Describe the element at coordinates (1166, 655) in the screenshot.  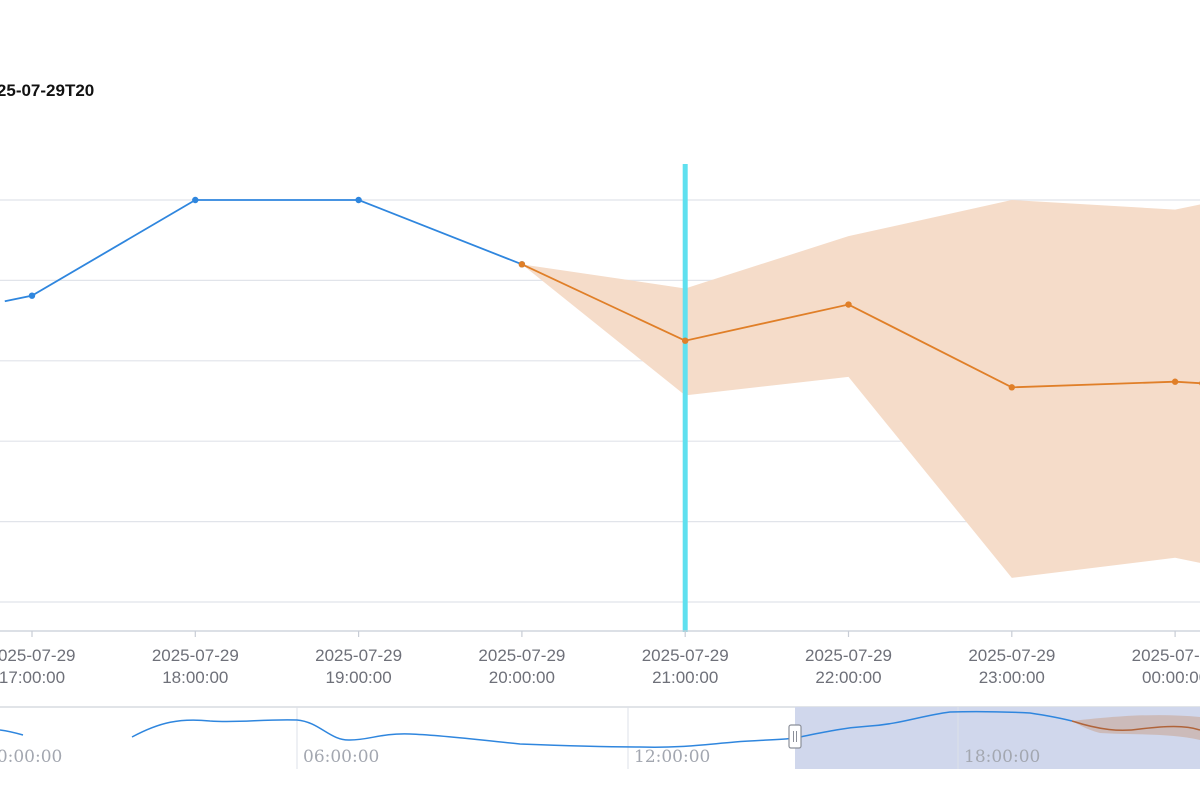
I see `x-tick-label-date: 2025-07-30` at that location.